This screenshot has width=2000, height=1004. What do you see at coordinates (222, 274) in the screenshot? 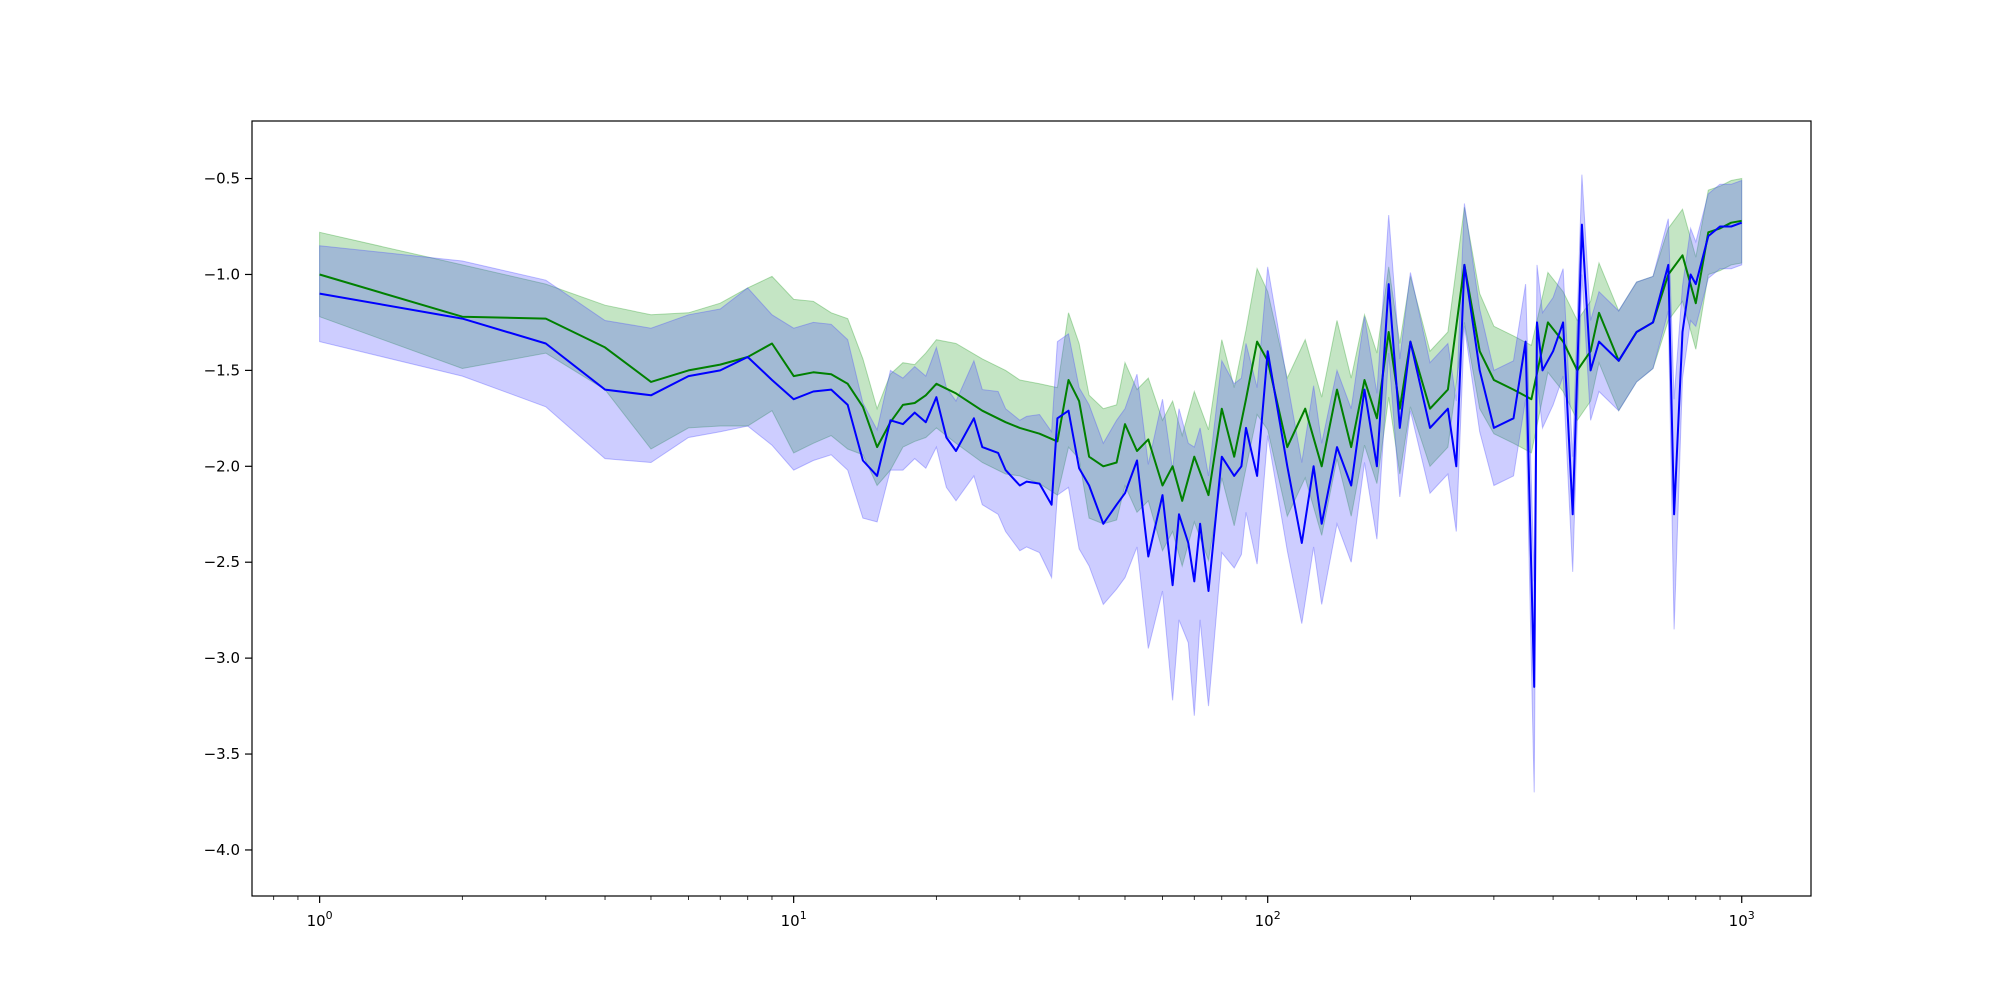
I see `y-tick-label: −1.0` at bounding box center [222, 274].